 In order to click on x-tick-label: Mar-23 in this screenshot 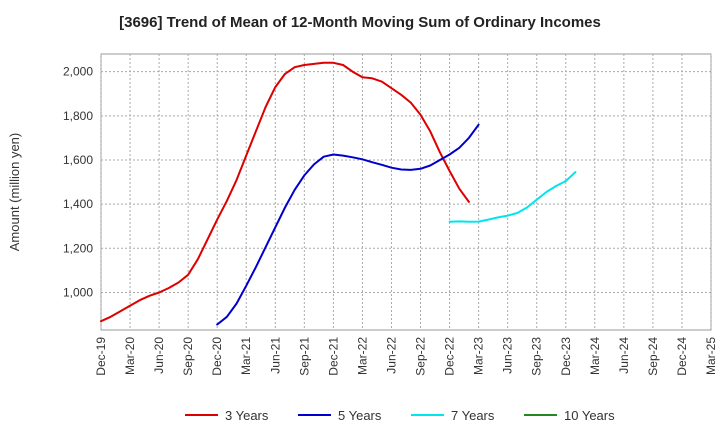, I will do `click(479, 356)`.